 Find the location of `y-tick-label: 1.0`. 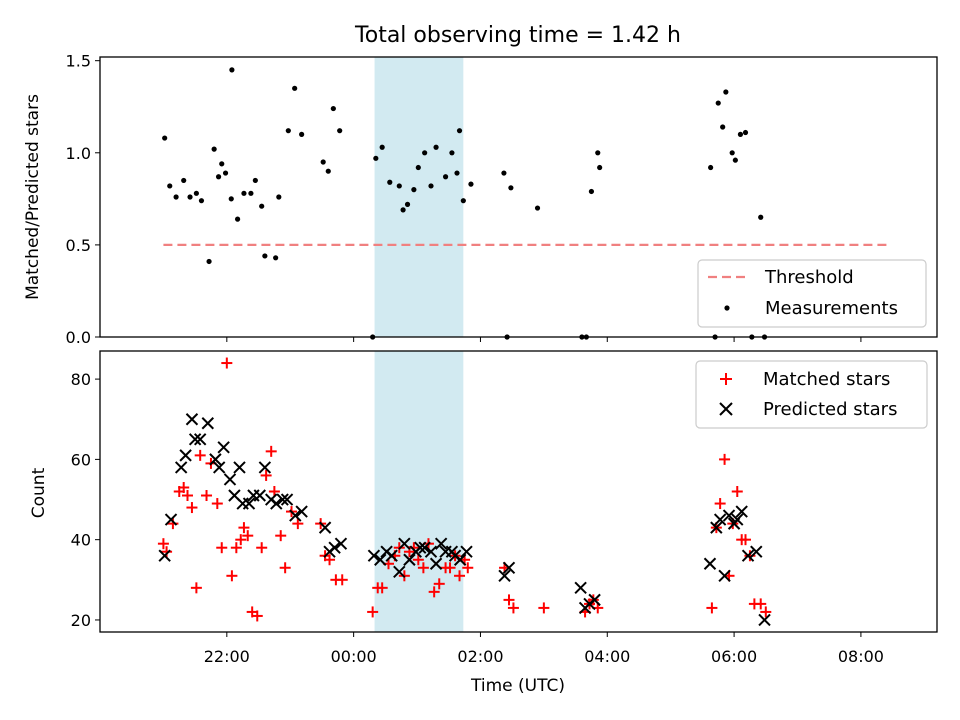

y-tick-label: 1.0 is located at coordinates (78, 153).